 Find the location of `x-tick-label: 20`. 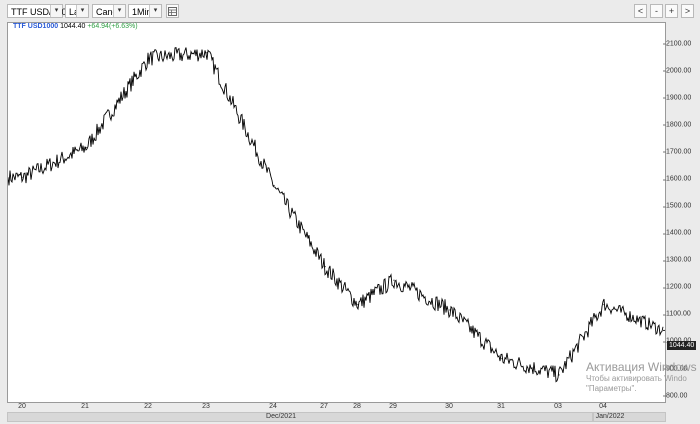

x-tick-label: 20 is located at coordinates (22, 406).